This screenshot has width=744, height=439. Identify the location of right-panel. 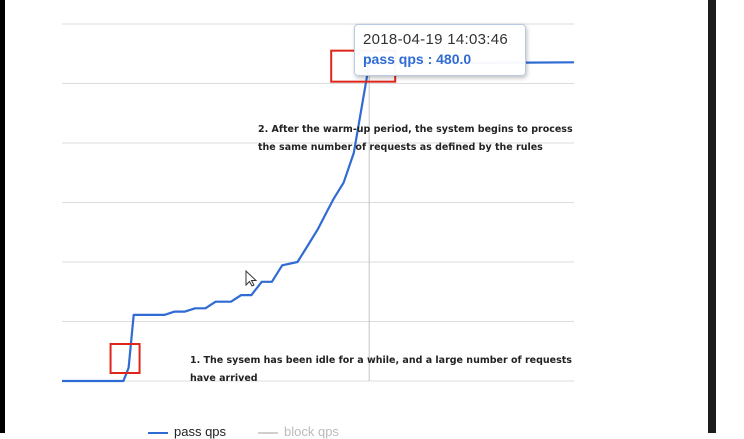
(730, 216).